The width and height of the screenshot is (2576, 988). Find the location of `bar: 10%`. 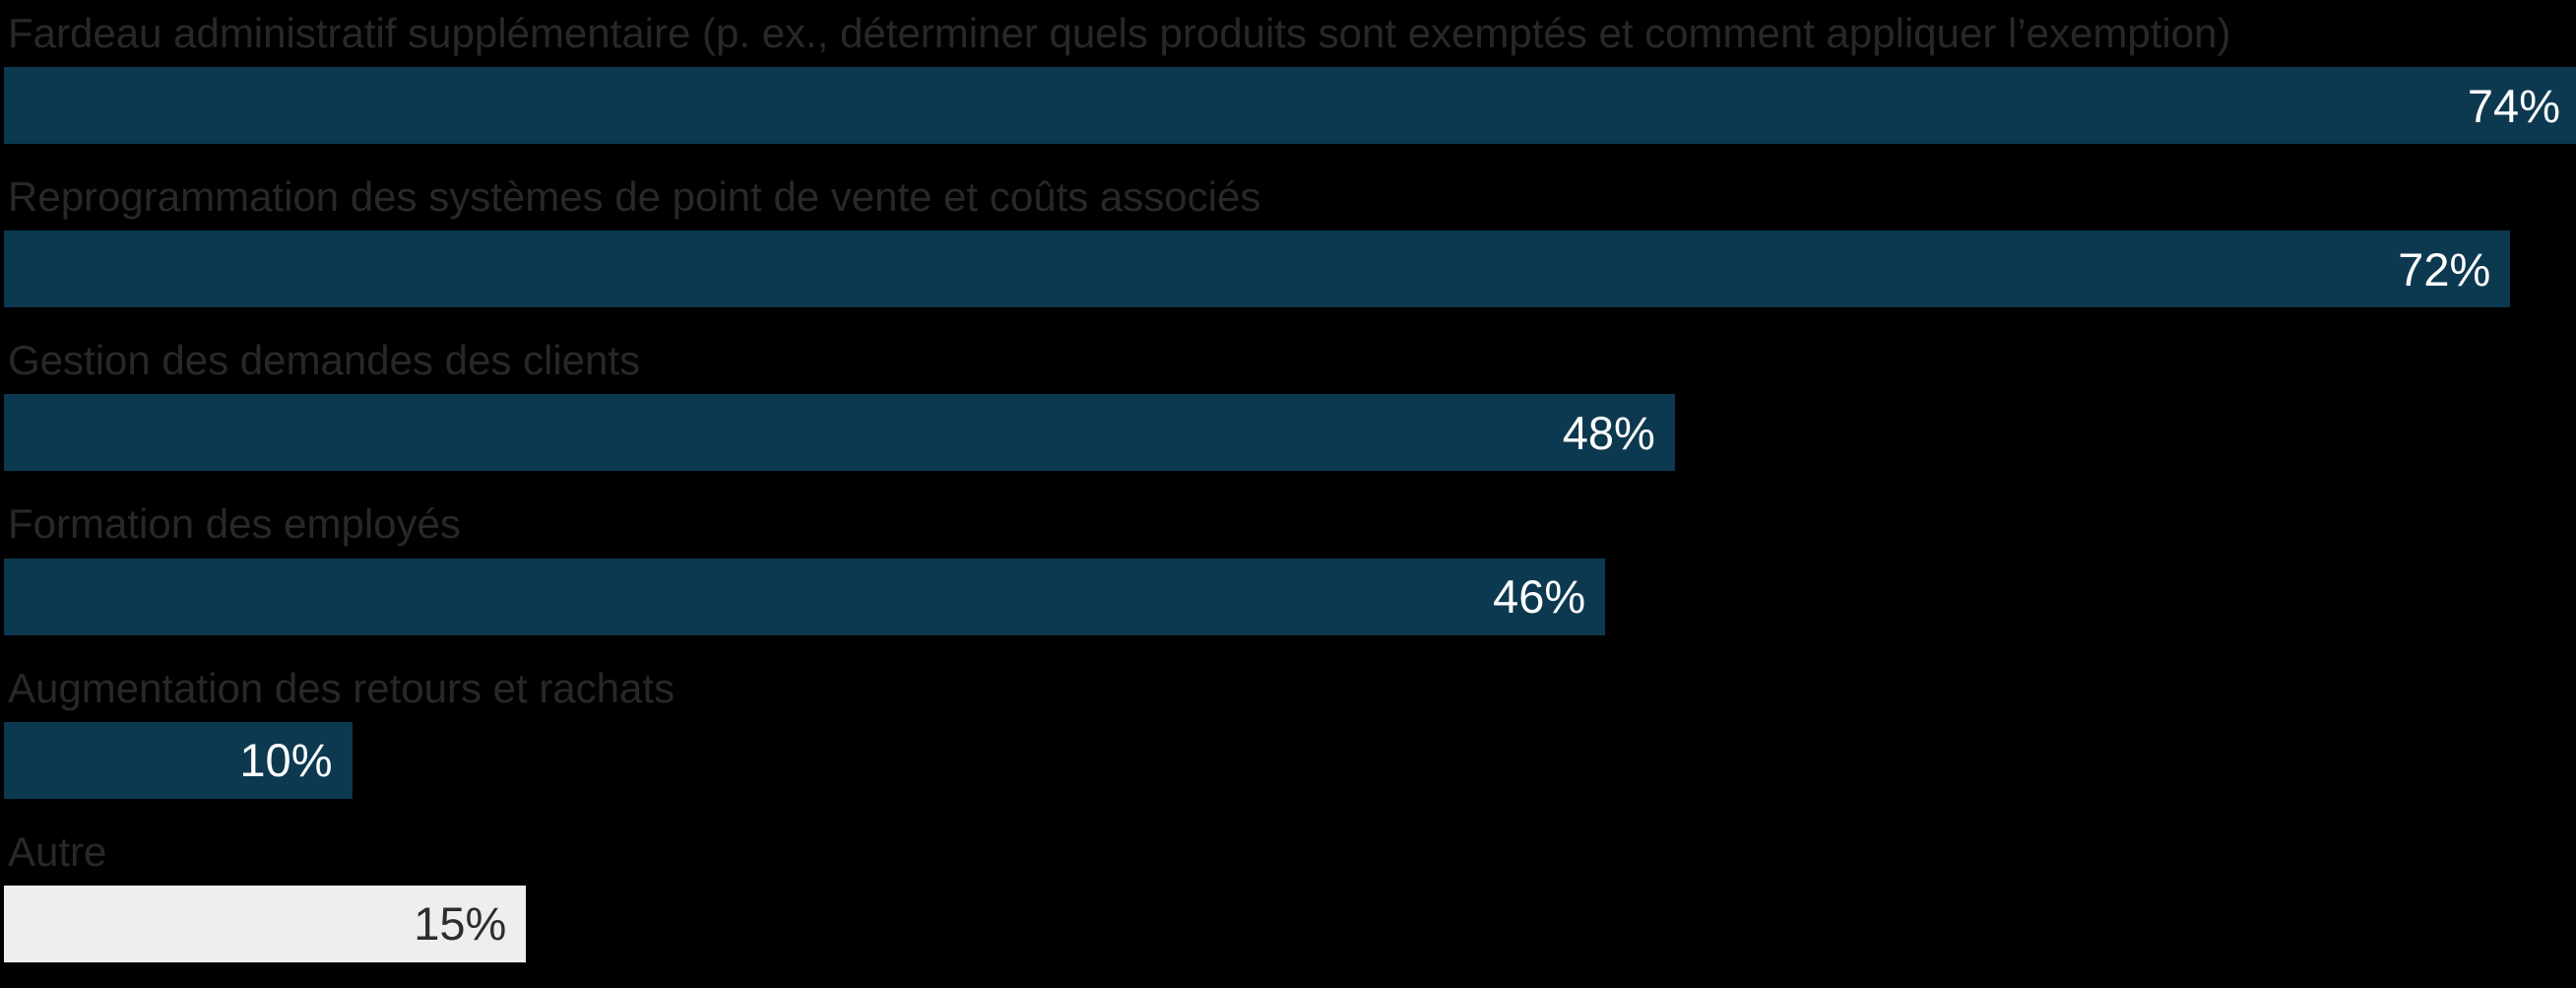

bar: 10% is located at coordinates (178, 760).